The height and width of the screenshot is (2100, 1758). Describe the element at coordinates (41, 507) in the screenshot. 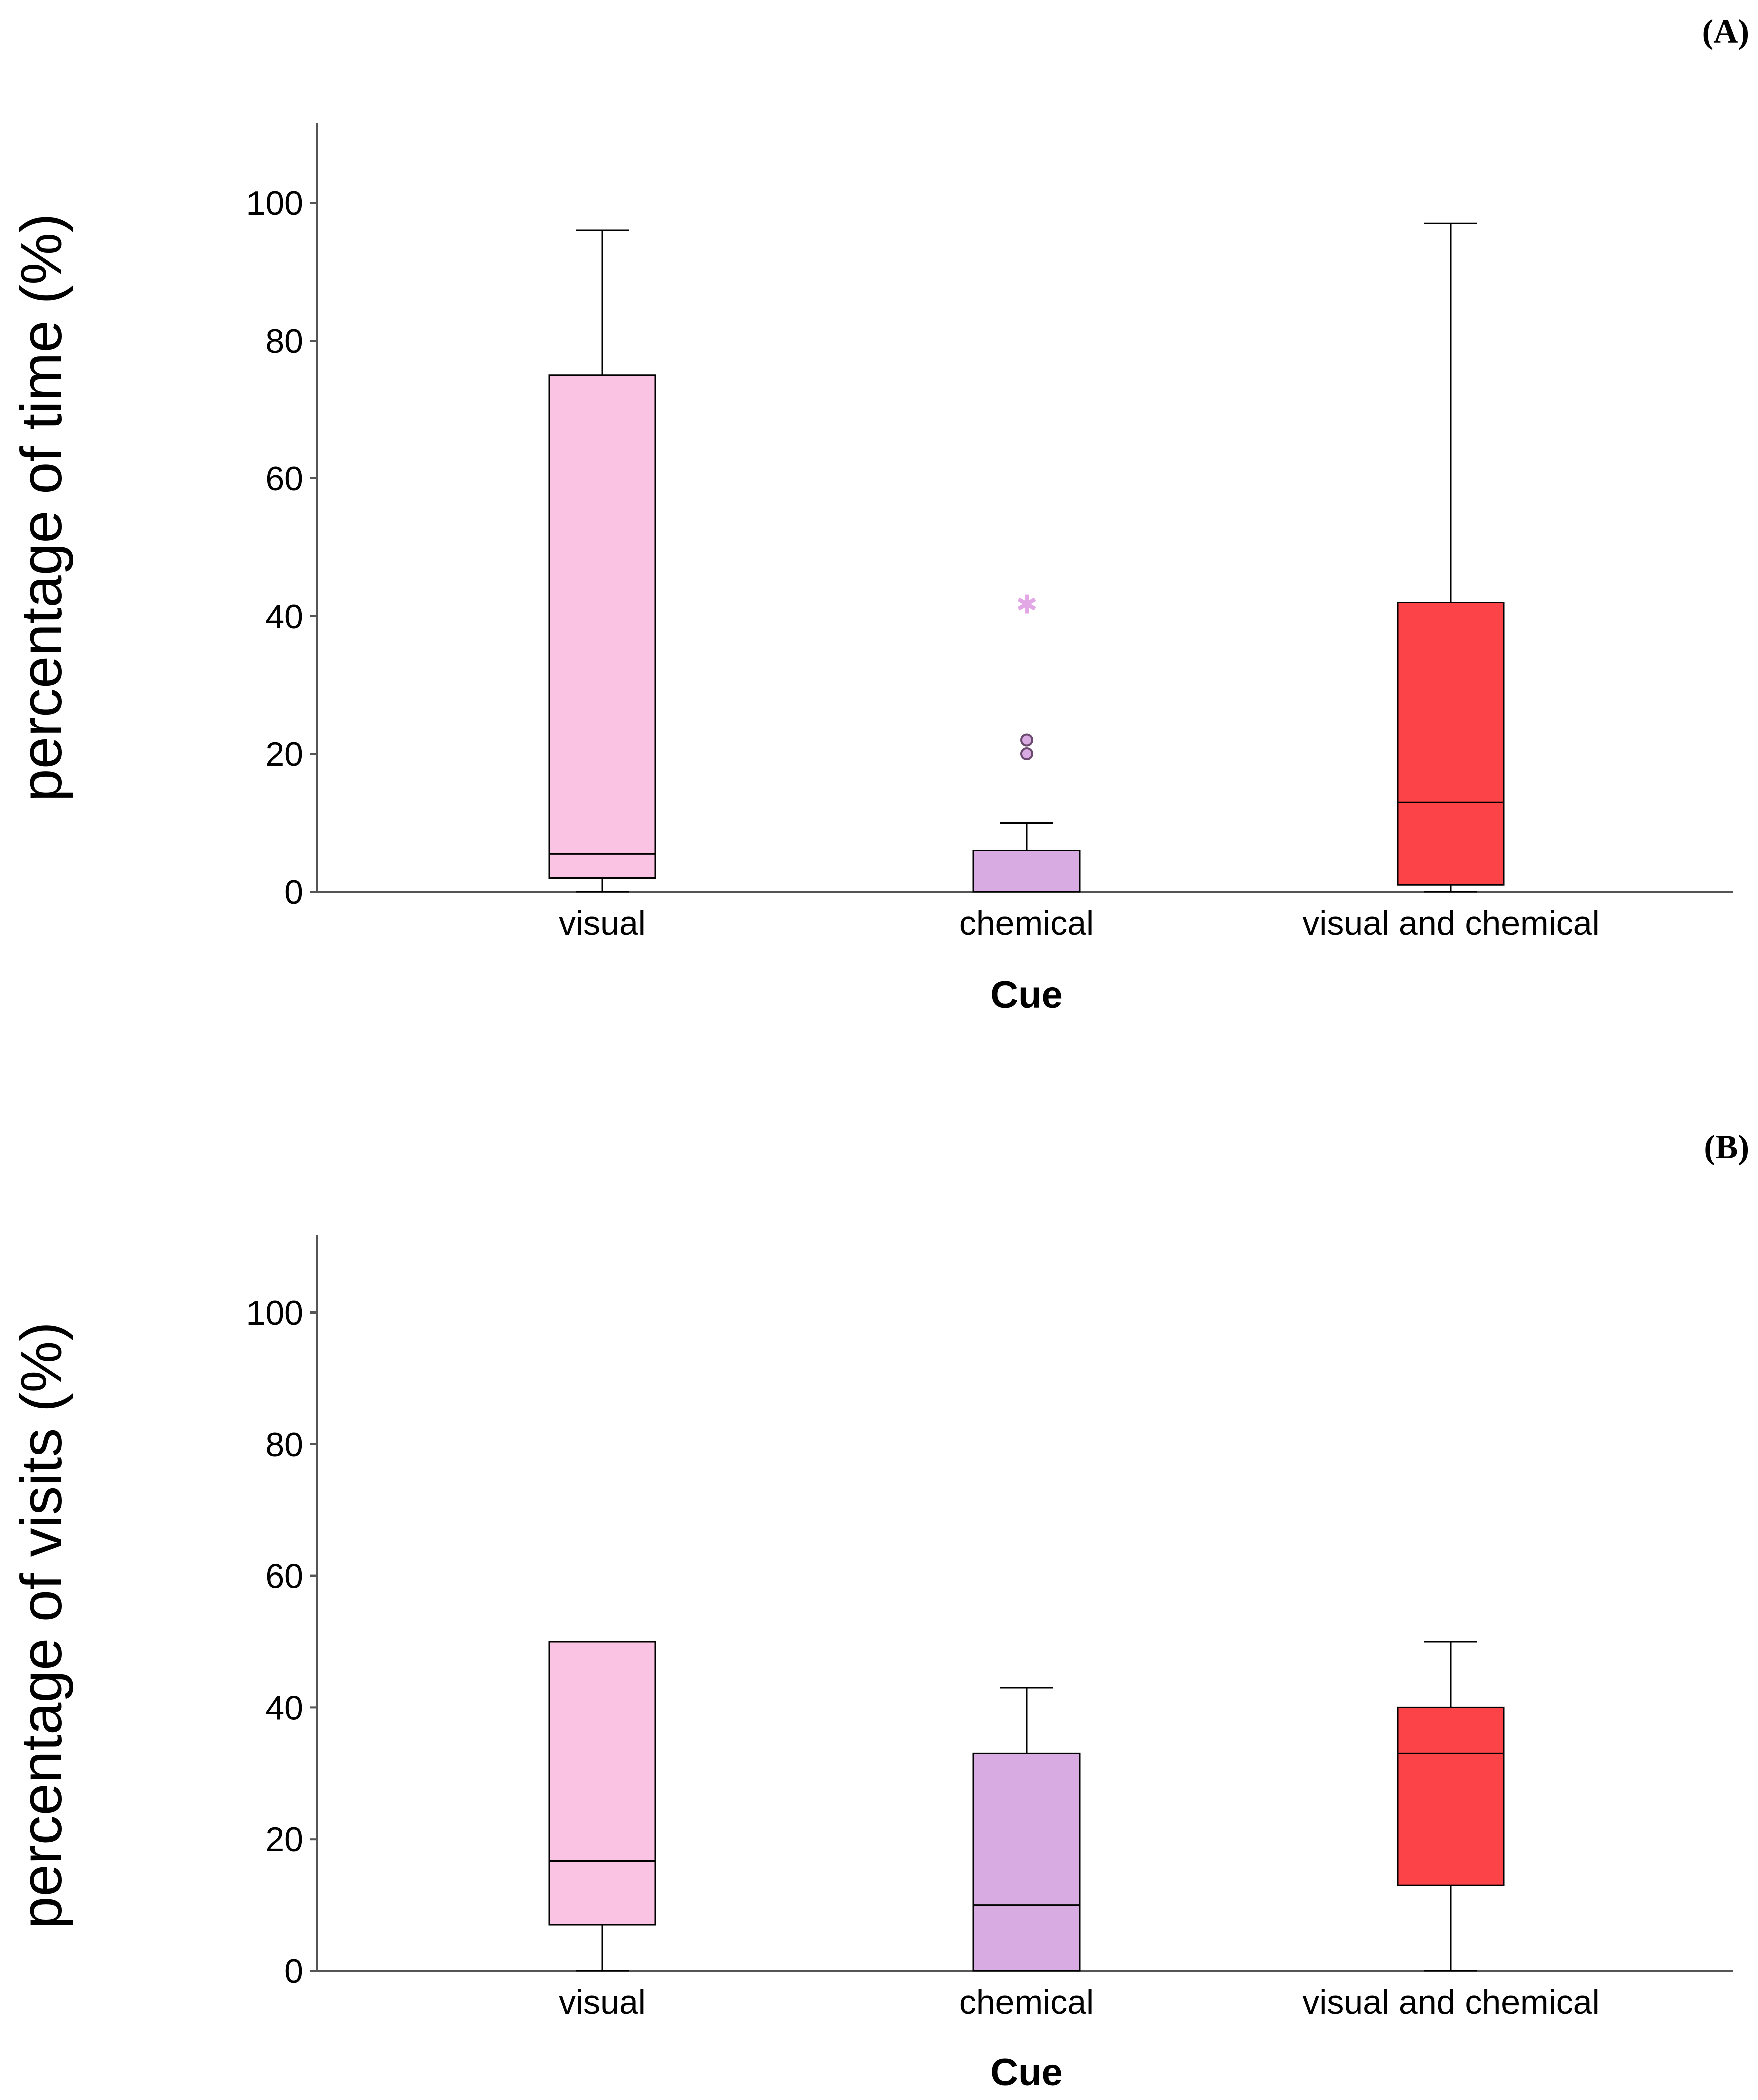

I see `y-axis-title: percentage of time (%)` at that location.